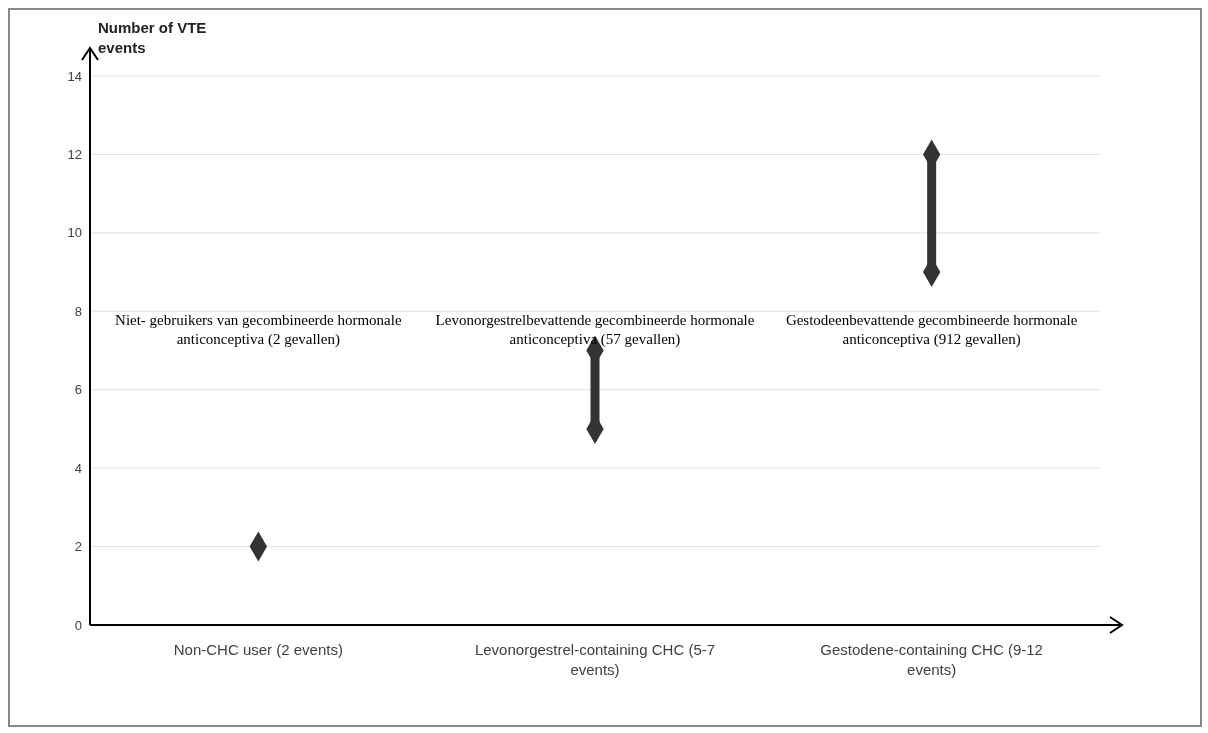 This screenshot has height=733, width=1208. I want to click on y-tick-label: 6, so click(78, 390).